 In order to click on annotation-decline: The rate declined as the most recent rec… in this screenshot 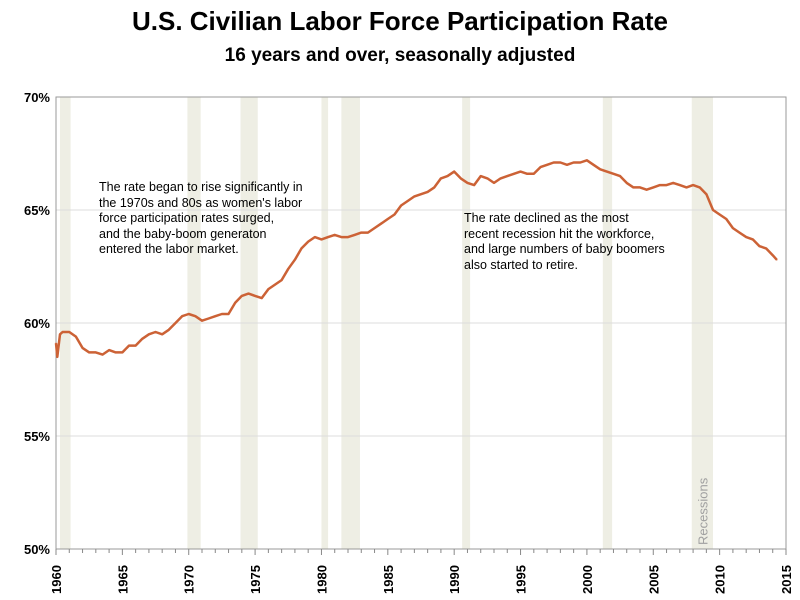, I will do `click(564, 241)`.